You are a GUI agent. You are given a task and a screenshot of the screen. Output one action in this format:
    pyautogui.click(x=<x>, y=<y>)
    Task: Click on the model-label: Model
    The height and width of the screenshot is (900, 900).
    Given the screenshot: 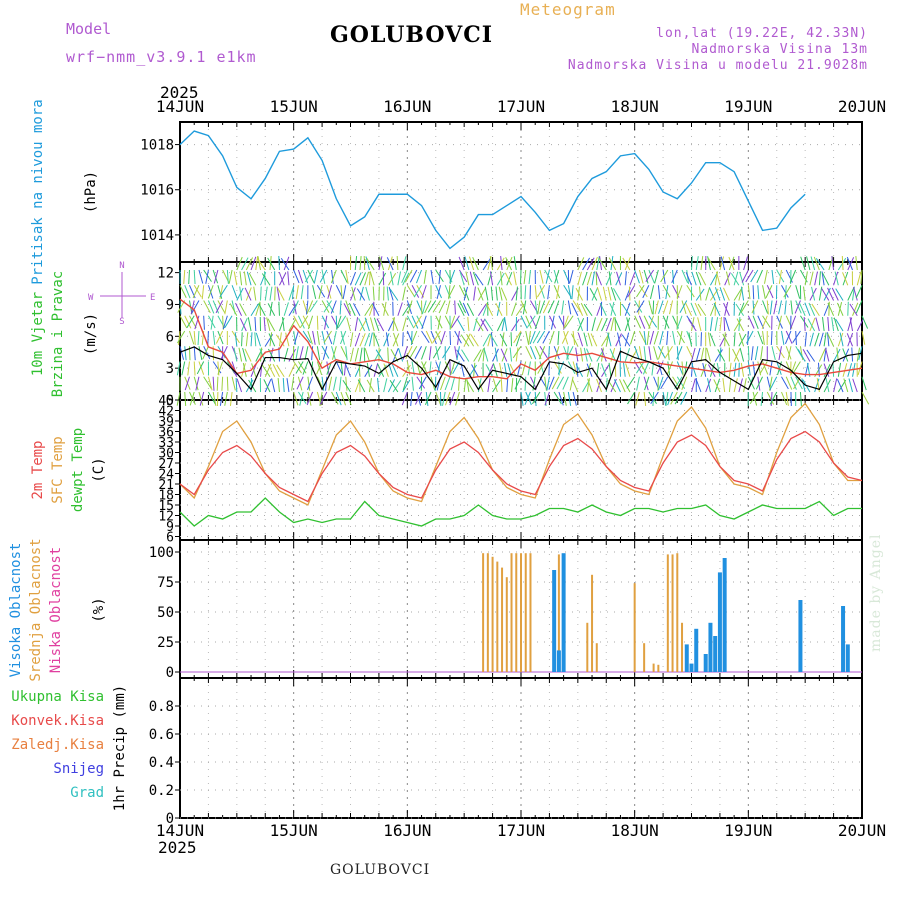 What is the action you would take?
    pyautogui.click(x=89, y=29)
    